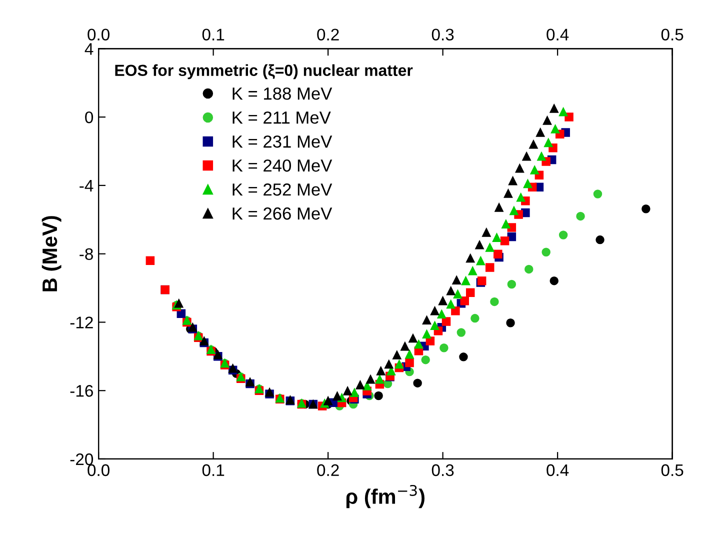  What do you see at coordinates (213, 34) in the screenshot?
I see `x2-tick-label: 0.1` at bounding box center [213, 34].